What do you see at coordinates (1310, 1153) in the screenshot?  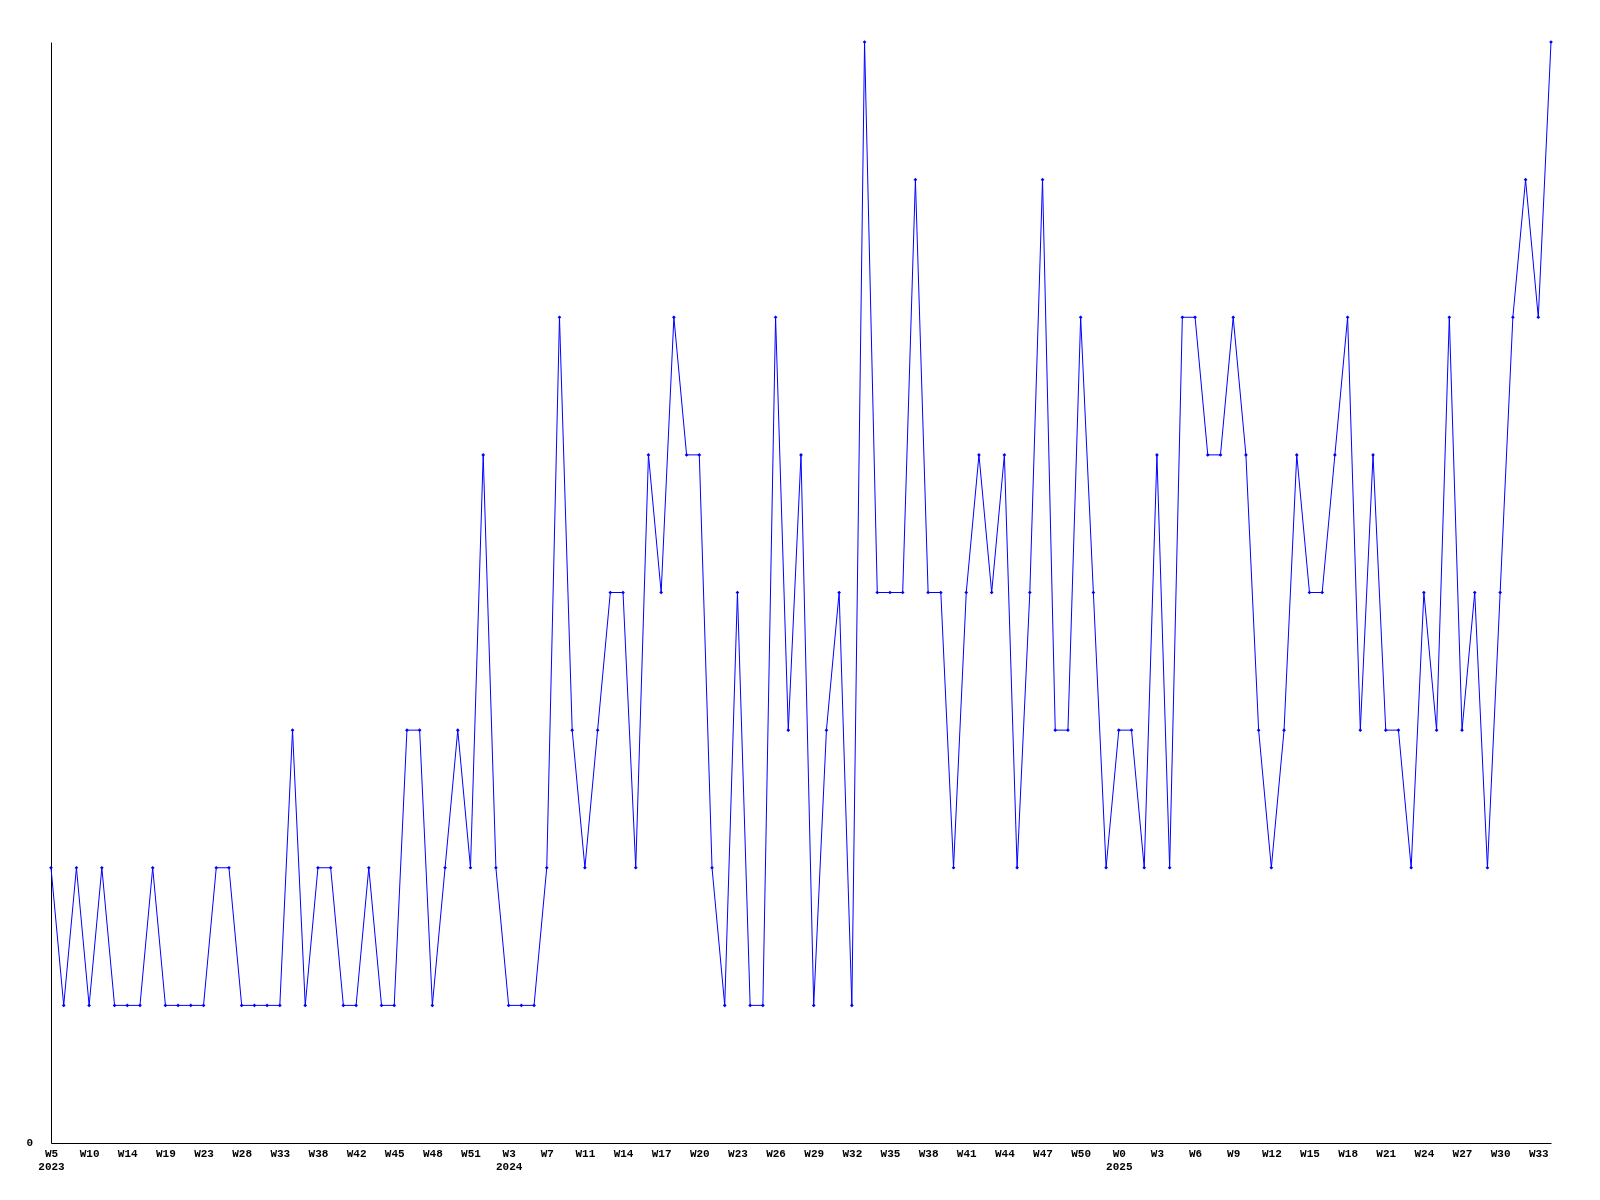 I see `x-tick-label: W15` at bounding box center [1310, 1153].